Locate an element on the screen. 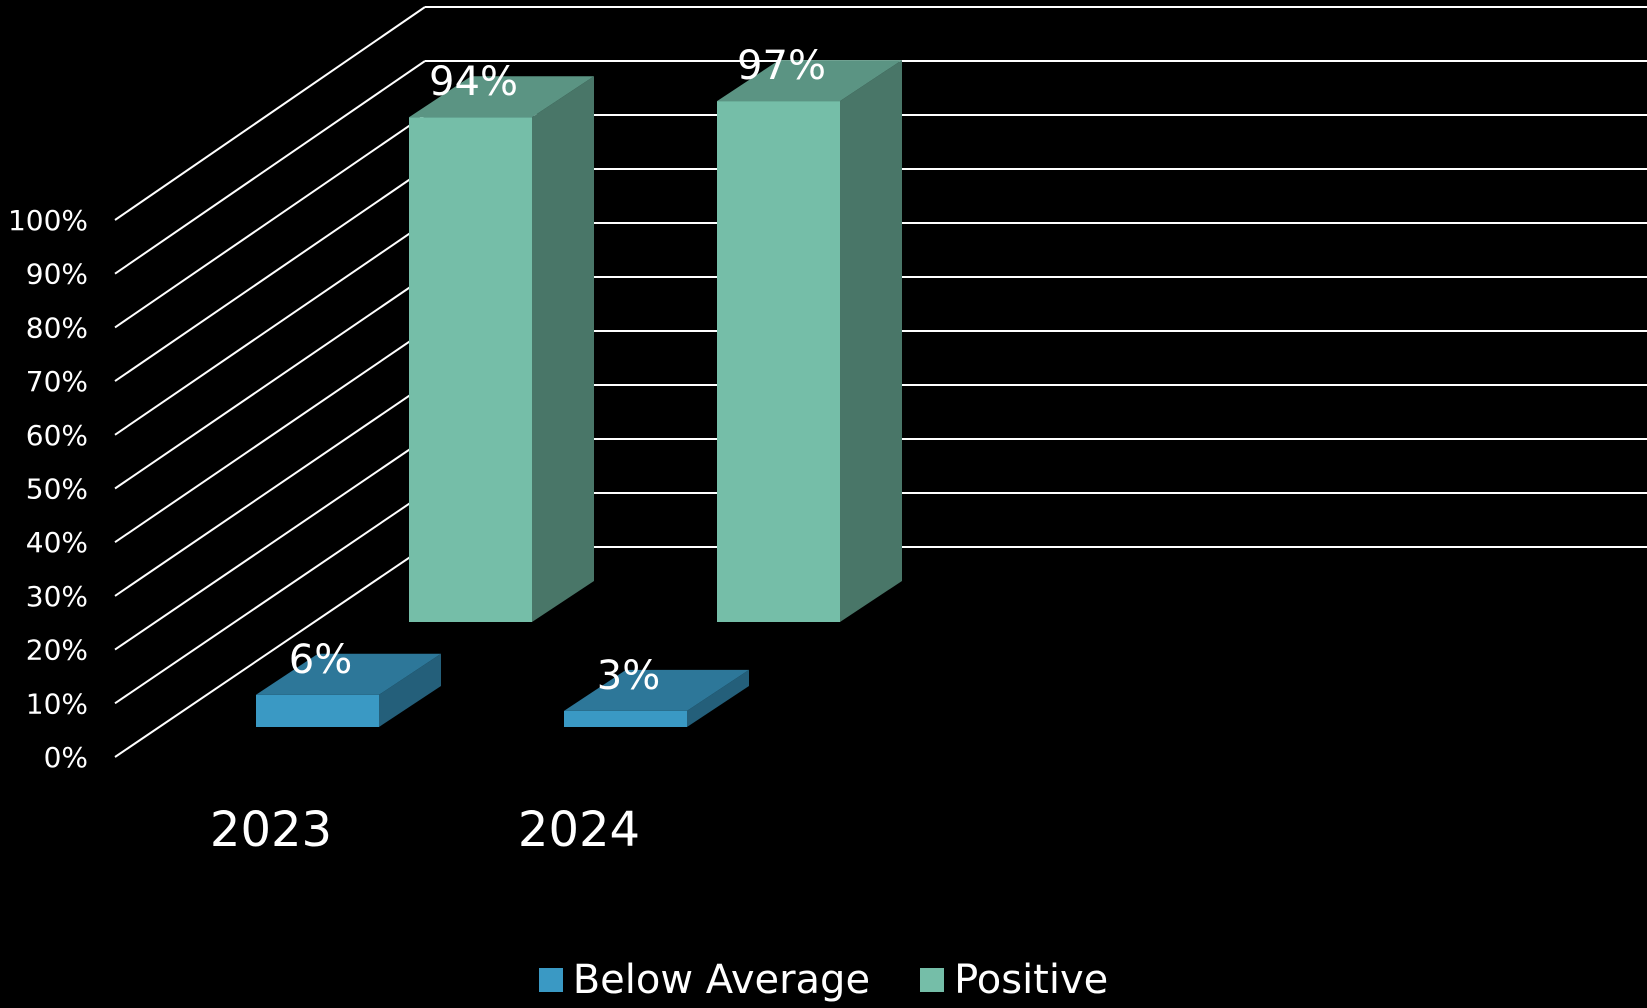 This screenshot has width=1647, height=1008. y-tick-label: 50% is located at coordinates (57, 489).